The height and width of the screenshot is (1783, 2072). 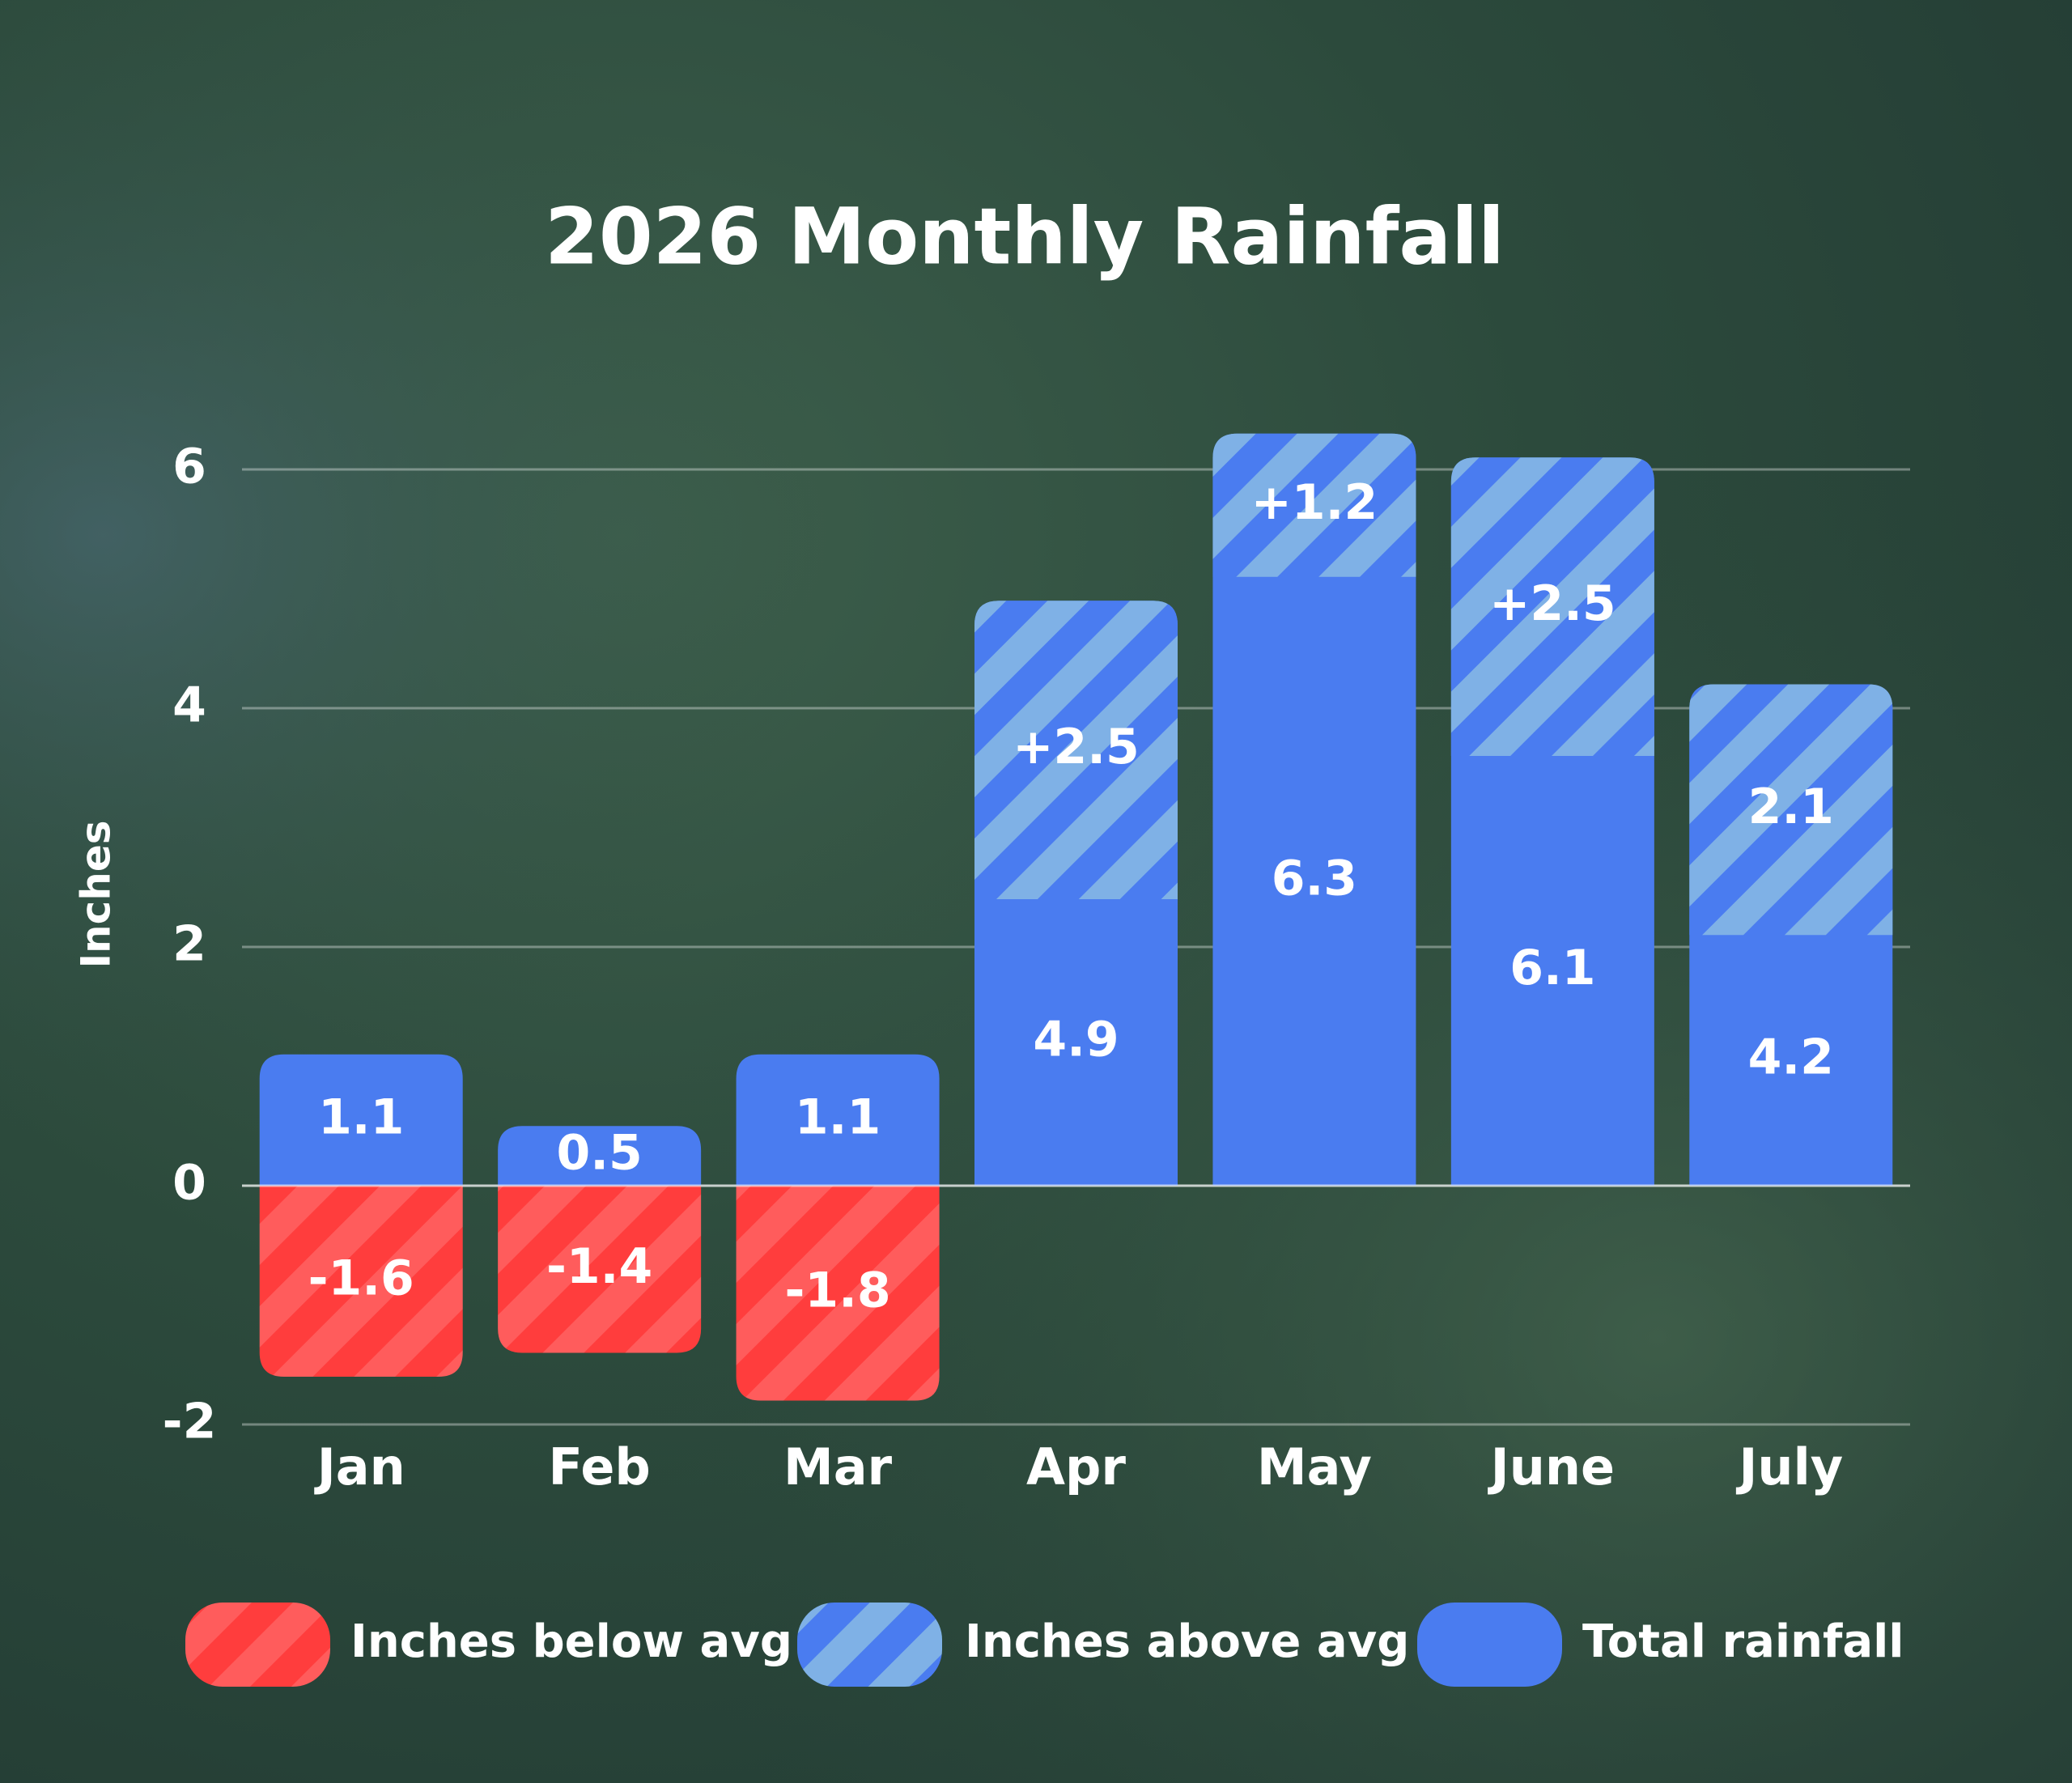 I want to click on y-tick-label: 0, so click(x=189, y=1183).